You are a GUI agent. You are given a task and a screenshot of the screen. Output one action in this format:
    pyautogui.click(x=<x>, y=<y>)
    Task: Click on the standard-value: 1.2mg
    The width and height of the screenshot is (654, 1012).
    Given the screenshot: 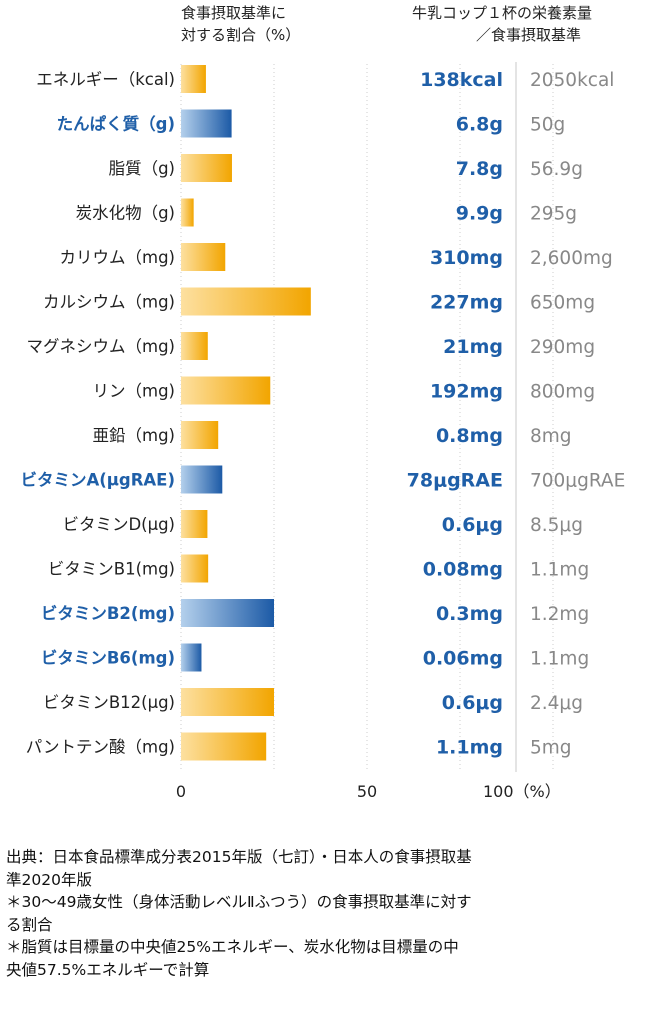 What is the action you would take?
    pyautogui.click(x=559, y=614)
    